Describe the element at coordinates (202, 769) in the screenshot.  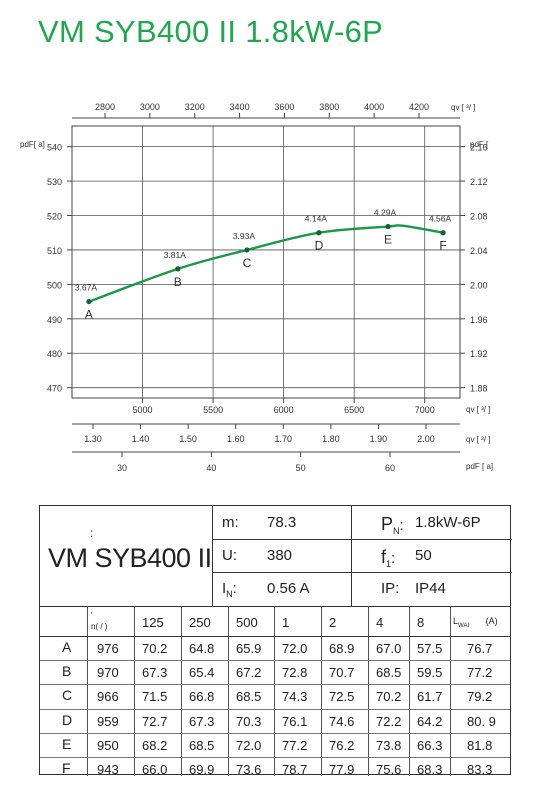
I see `row-level-F: 69.9` at that location.